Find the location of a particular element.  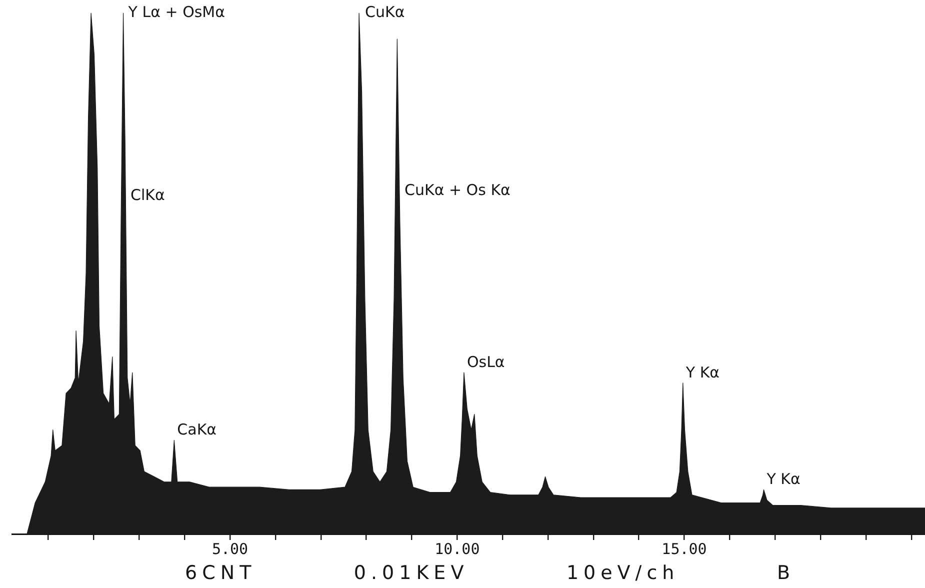

x-tick-label: 15.00 is located at coordinates (684, 549).